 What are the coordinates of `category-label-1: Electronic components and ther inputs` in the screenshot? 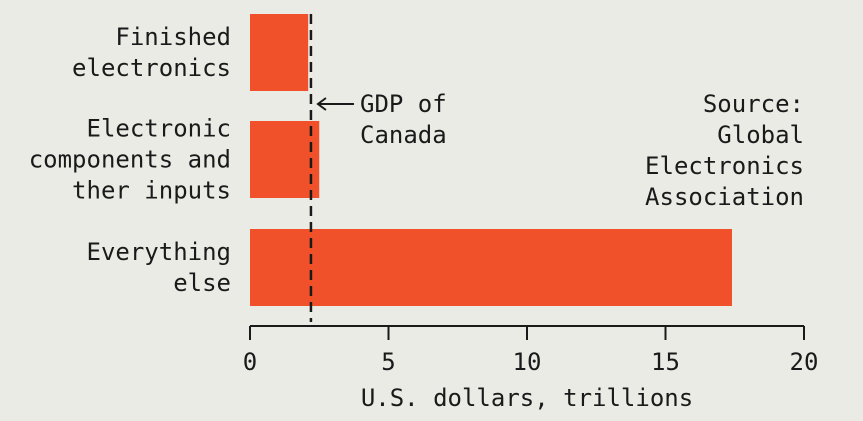 It's located at (130, 160).